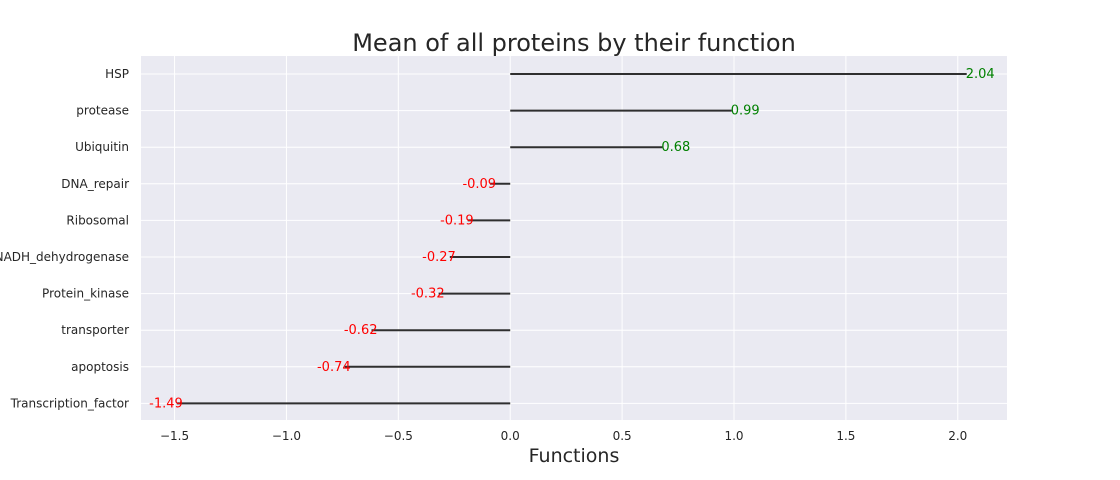 Image resolution: width=1120 pixels, height=480 pixels. I want to click on data-label-Ribosomal: -0.19, so click(457, 220).